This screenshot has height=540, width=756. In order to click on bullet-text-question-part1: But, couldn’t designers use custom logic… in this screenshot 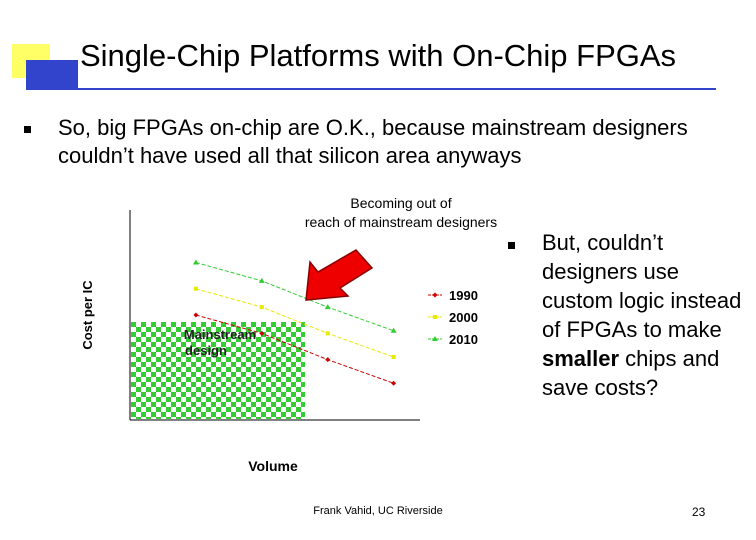, I will do `click(642, 286)`.